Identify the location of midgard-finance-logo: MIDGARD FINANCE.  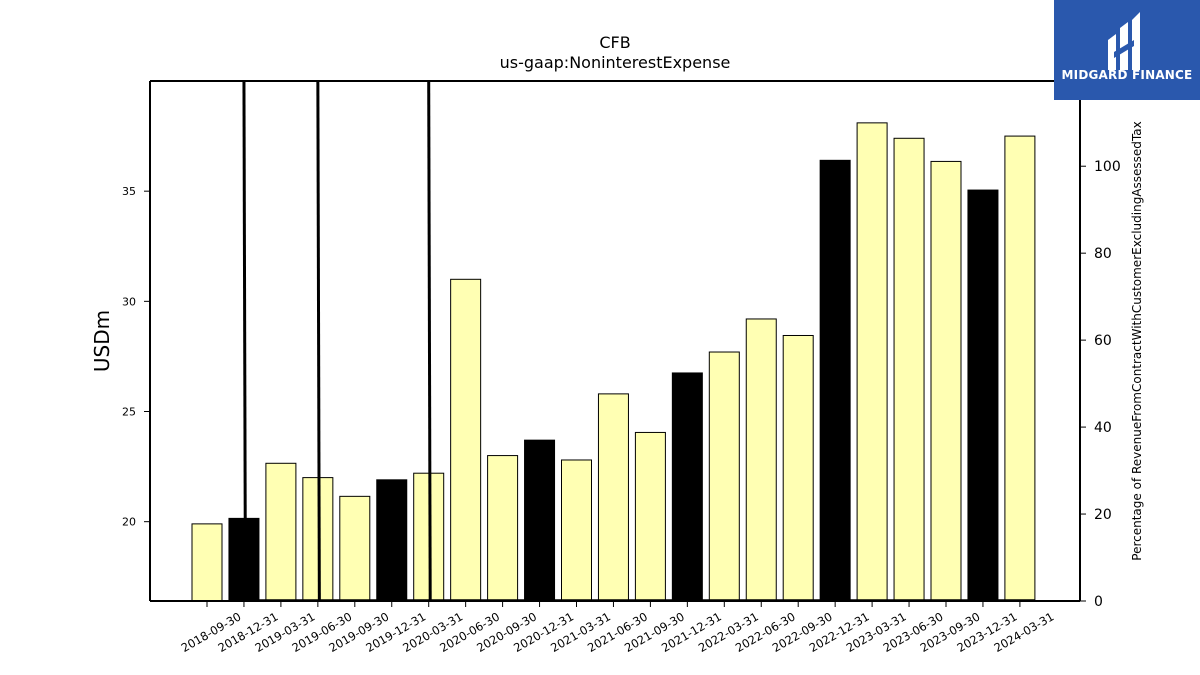
(1127, 50).